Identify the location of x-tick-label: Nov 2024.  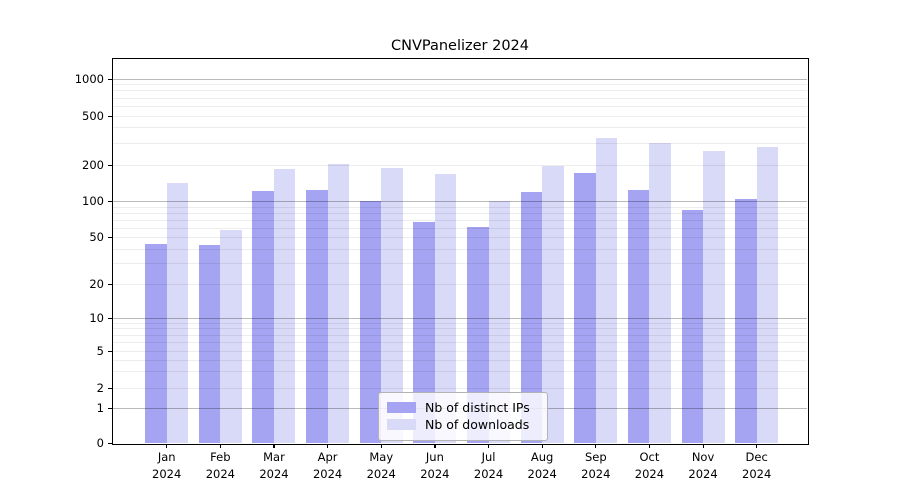
(703, 465).